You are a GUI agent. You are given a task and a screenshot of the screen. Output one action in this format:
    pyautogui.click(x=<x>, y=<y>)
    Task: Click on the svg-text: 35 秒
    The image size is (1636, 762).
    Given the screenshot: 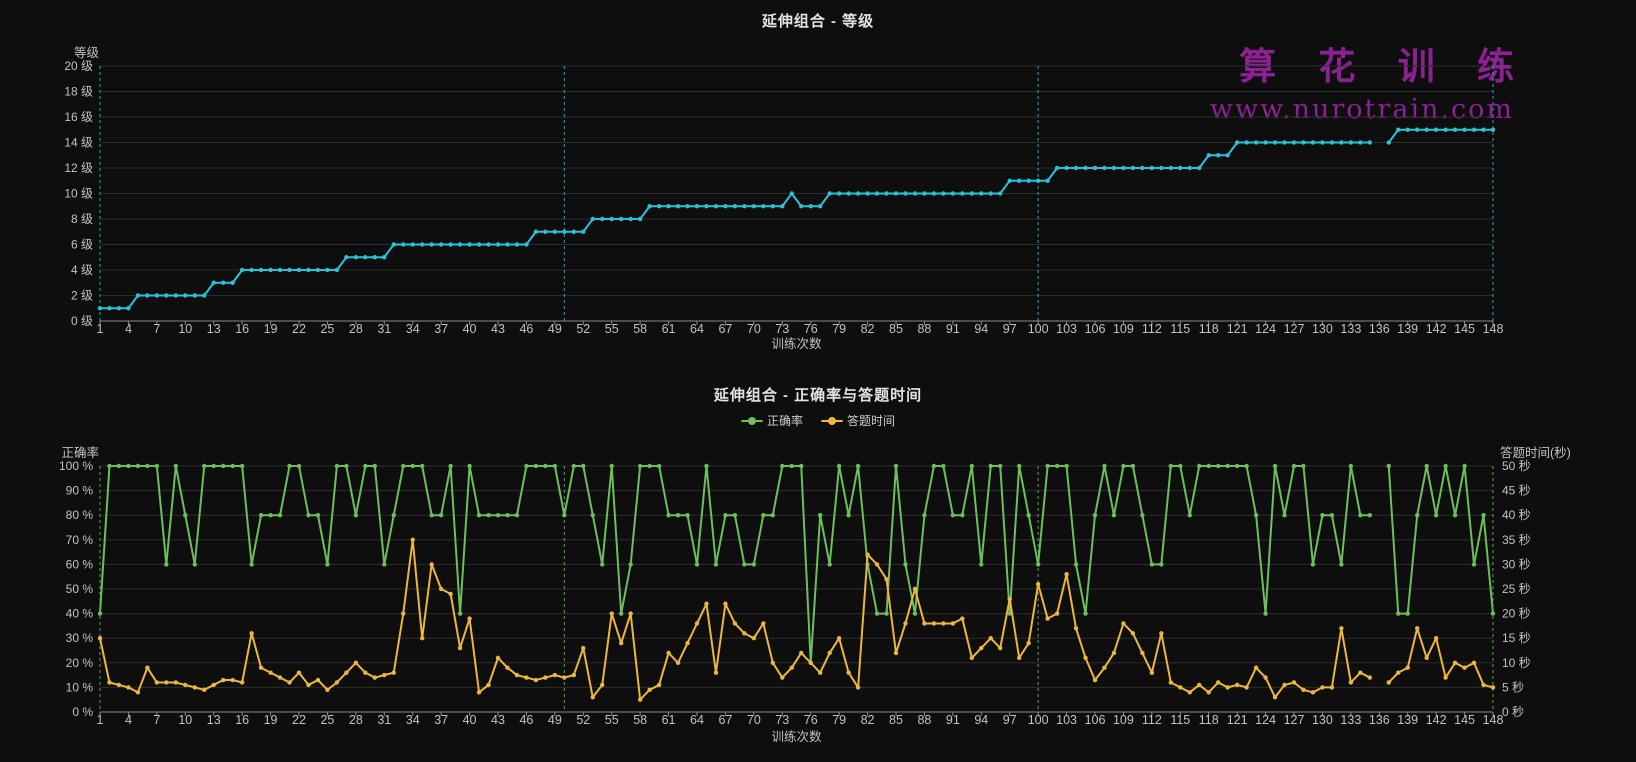 What is the action you would take?
    pyautogui.click(x=1516, y=540)
    